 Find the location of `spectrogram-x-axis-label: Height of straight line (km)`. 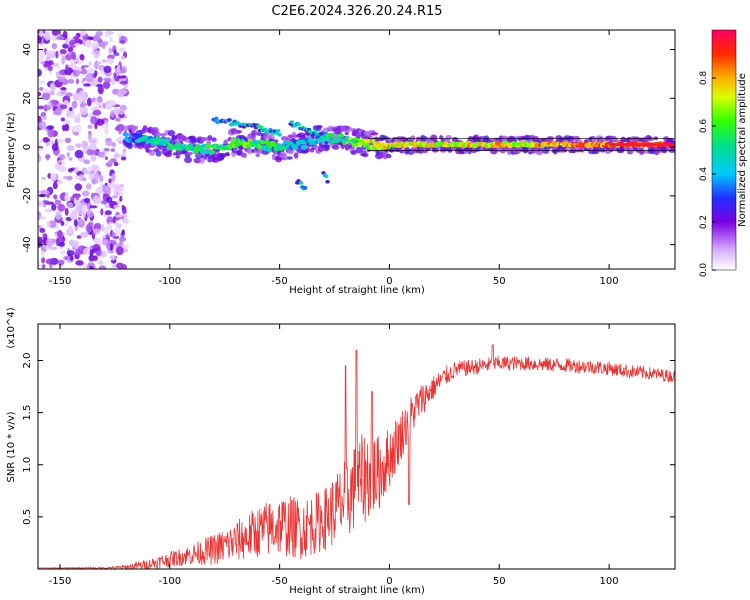

spectrogram-x-axis-label: Height of straight line (km) is located at coordinates (357, 290).